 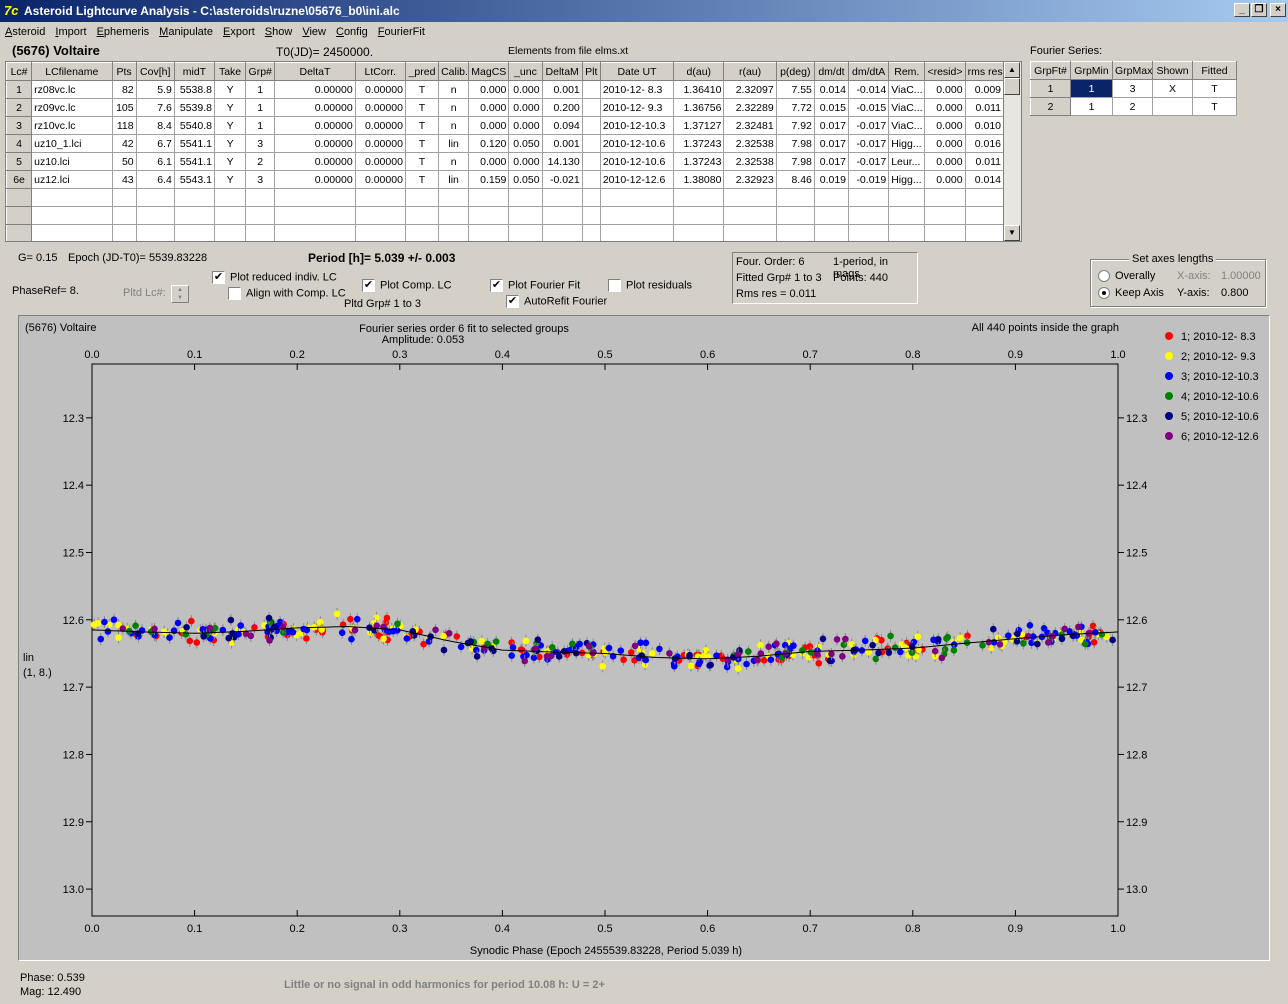 What do you see at coordinates (907, 71) in the screenshot?
I see `column-header: Rem.` at bounding box center [907, 71].